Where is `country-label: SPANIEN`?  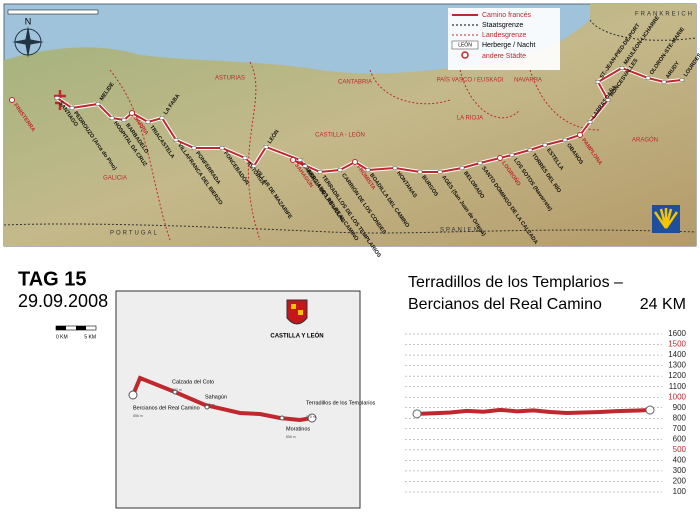 country-label: SPANIEN is located at coordinates (460, 231).